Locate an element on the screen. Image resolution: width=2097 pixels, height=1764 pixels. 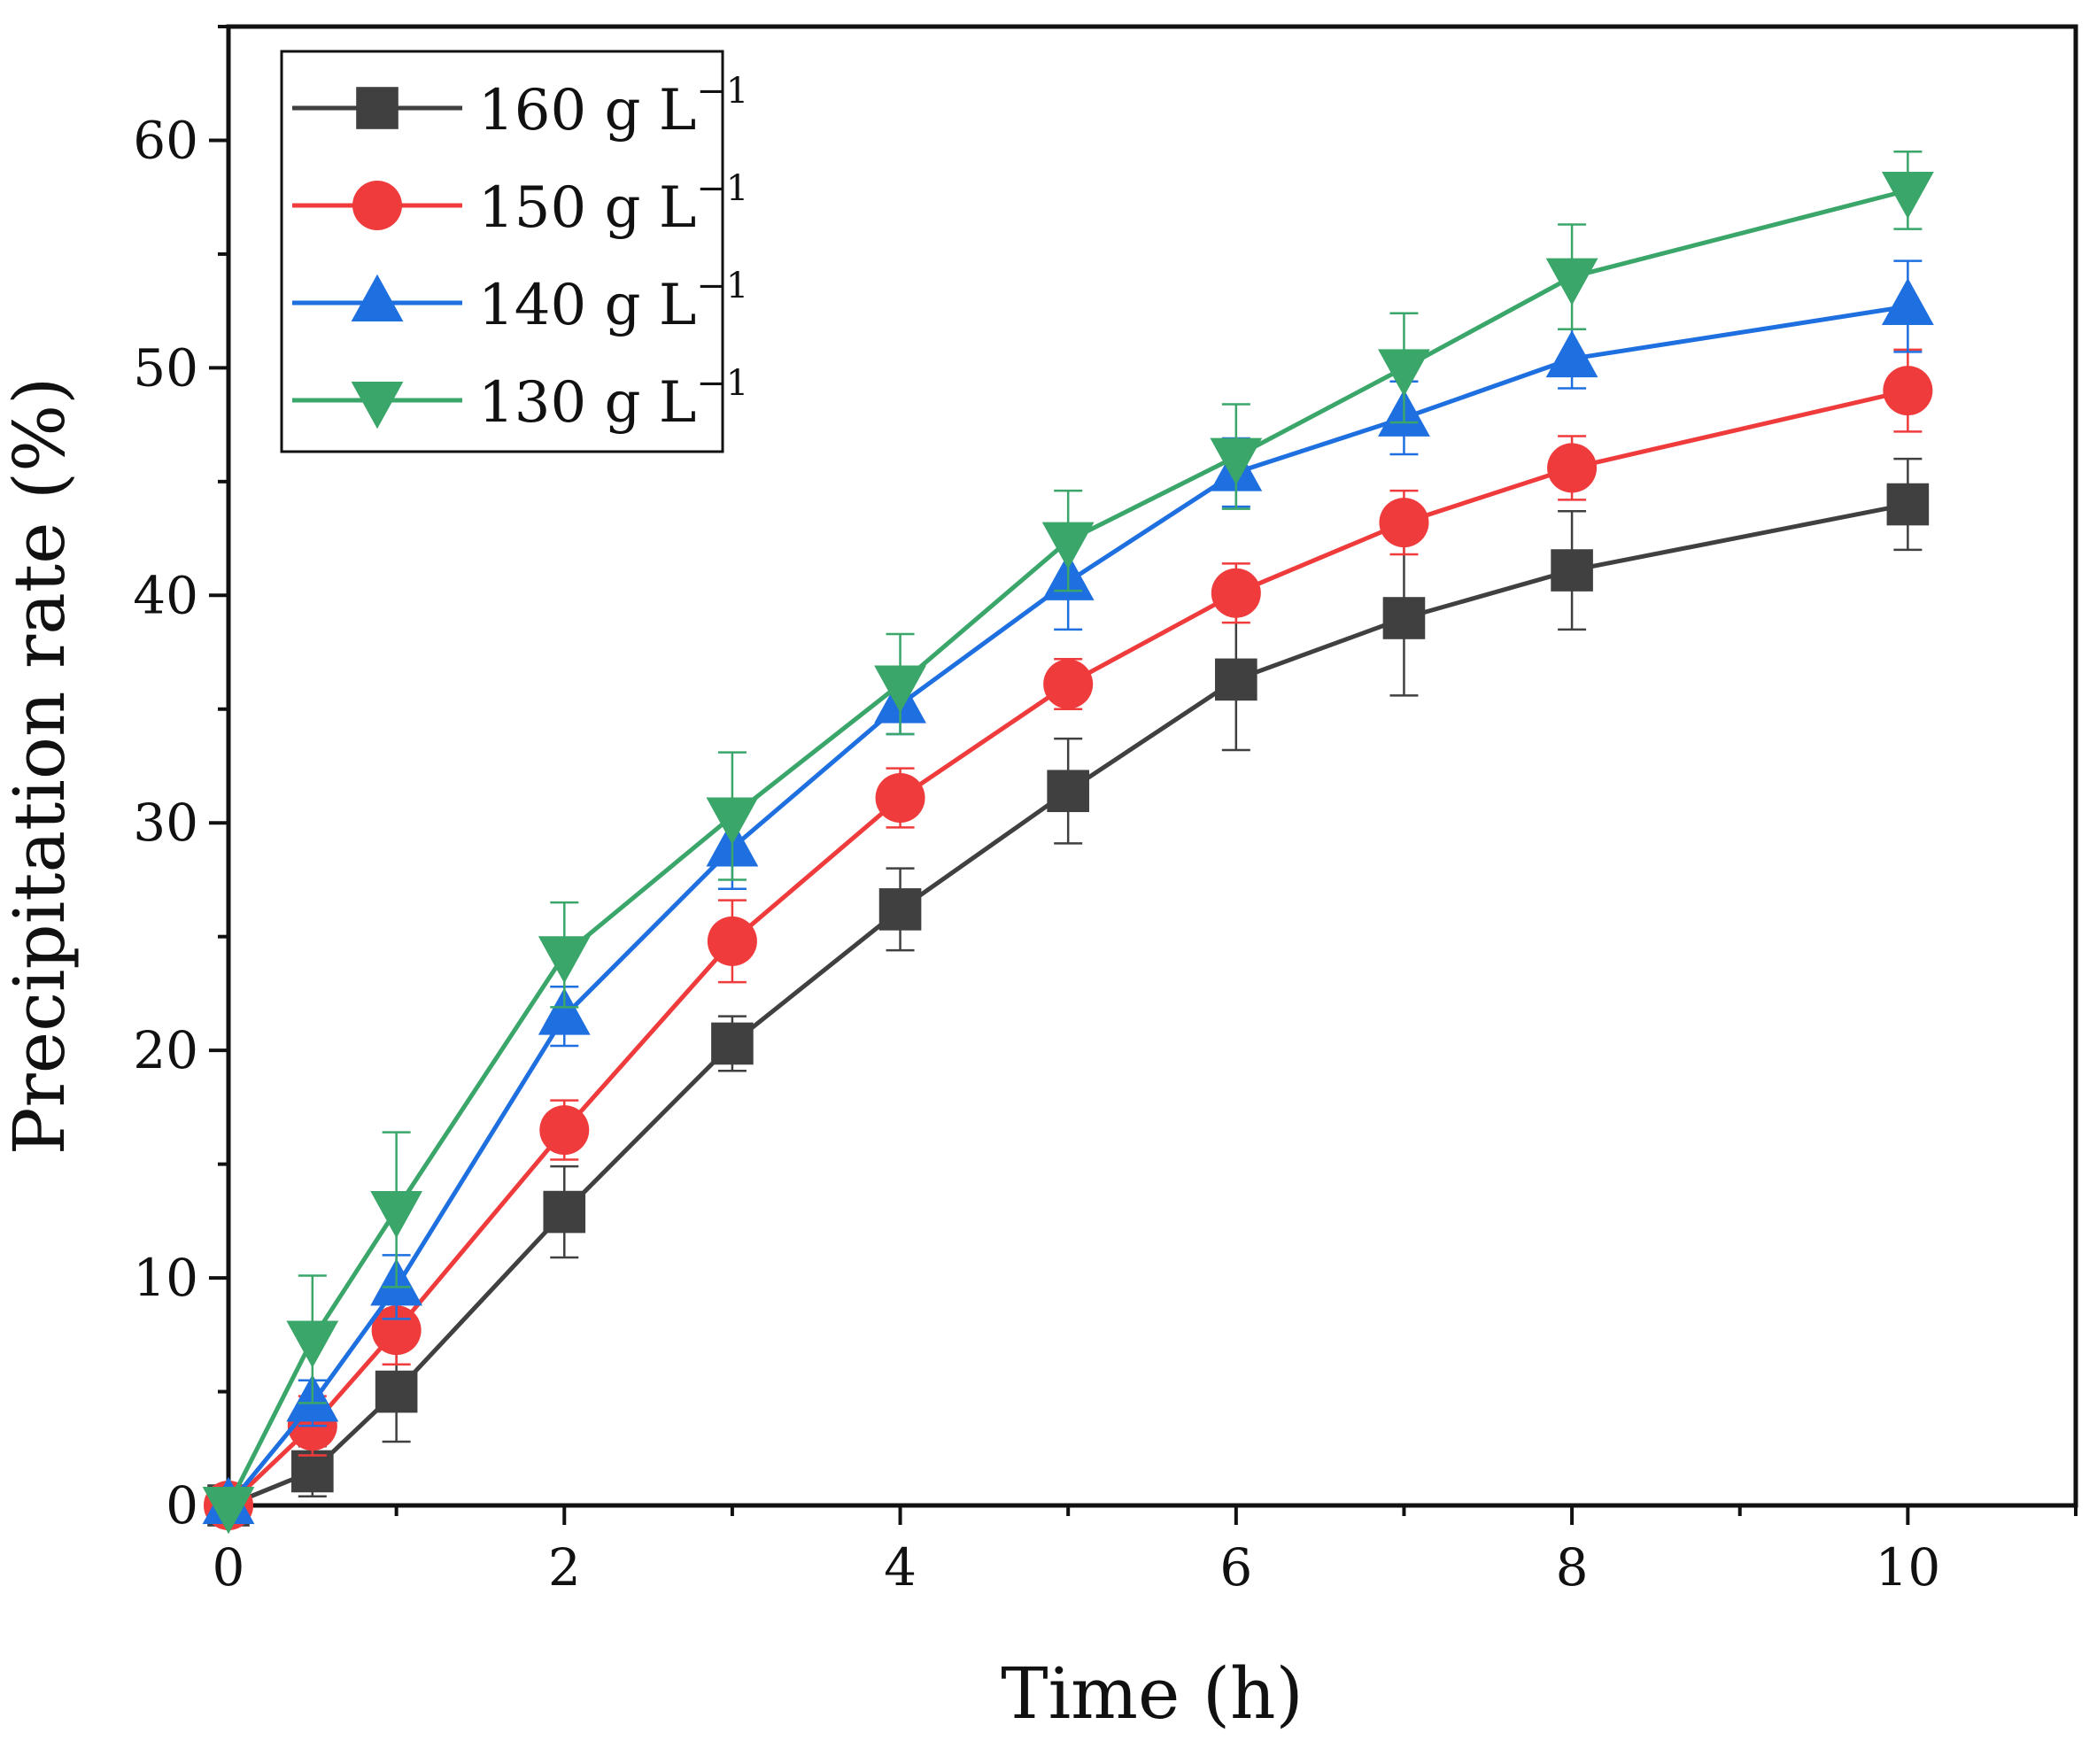
legend-label: 150 g L−1 is located at coordinates (613, 204).